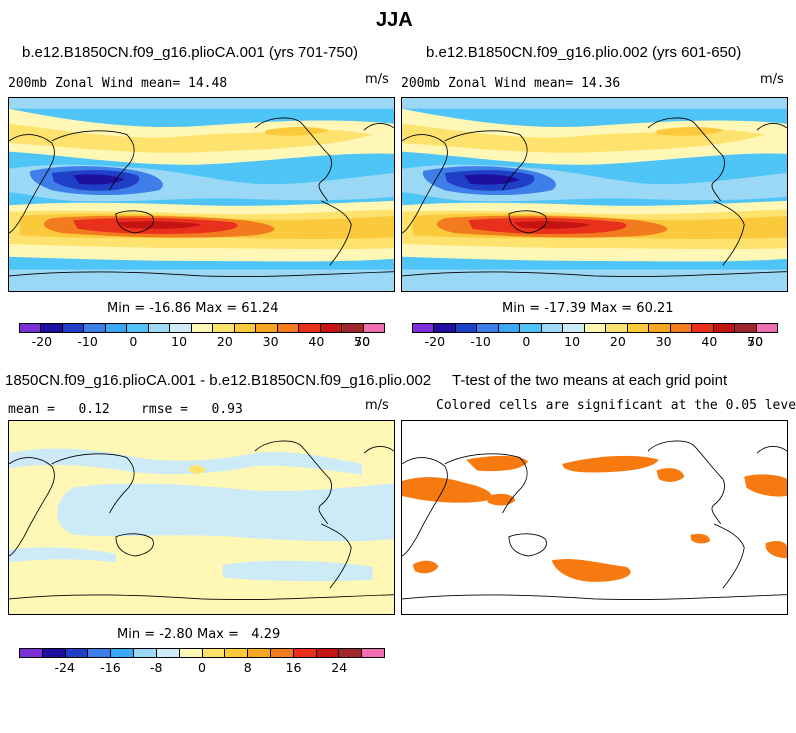  I want to click on wind-band-nh-jet-max, so click(297, 131).